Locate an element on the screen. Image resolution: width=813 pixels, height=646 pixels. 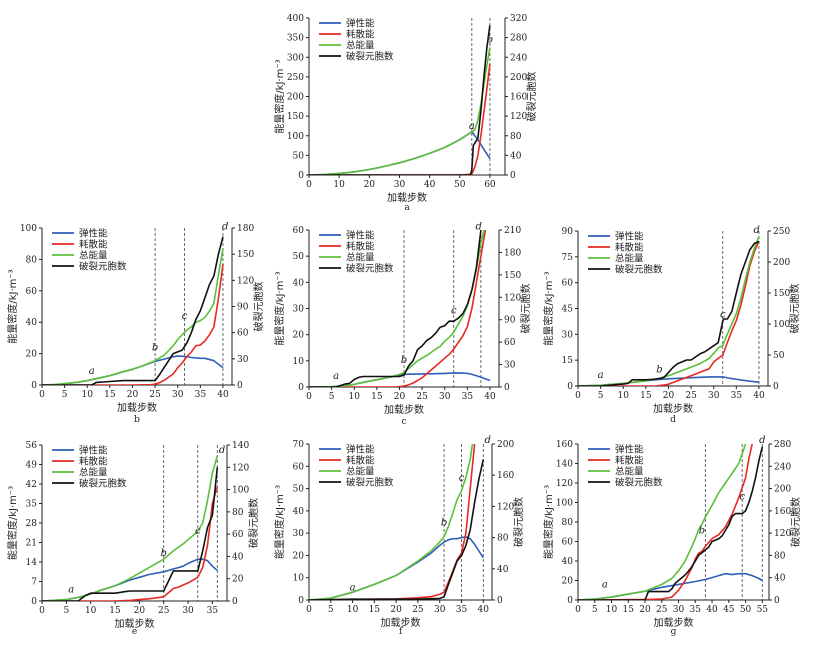
y-tick-label: 300 is located at coordinates (295, 58).